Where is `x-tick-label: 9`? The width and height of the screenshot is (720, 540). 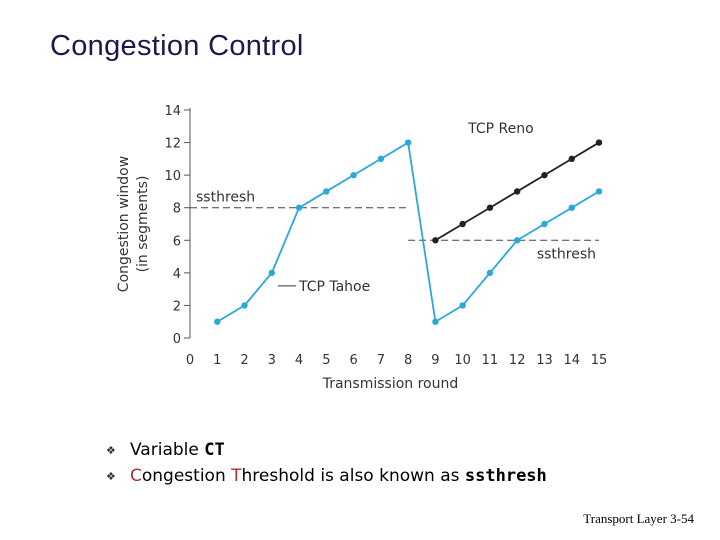 x-tick-label: 9 is located at coordinates (435, 360).